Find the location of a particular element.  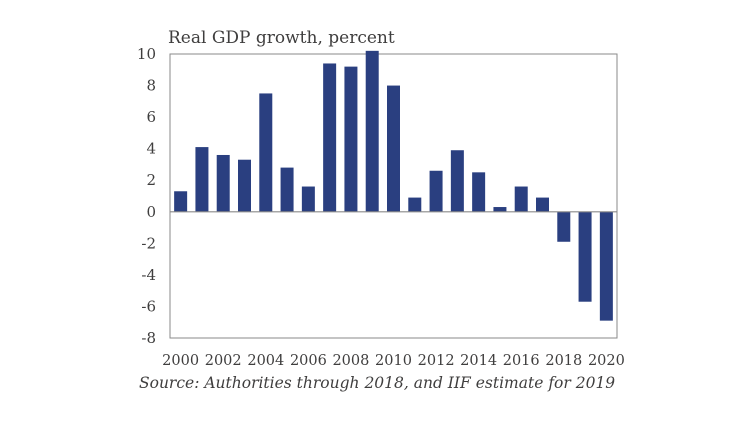

bar-2013 is located at coordinates (457, 181).